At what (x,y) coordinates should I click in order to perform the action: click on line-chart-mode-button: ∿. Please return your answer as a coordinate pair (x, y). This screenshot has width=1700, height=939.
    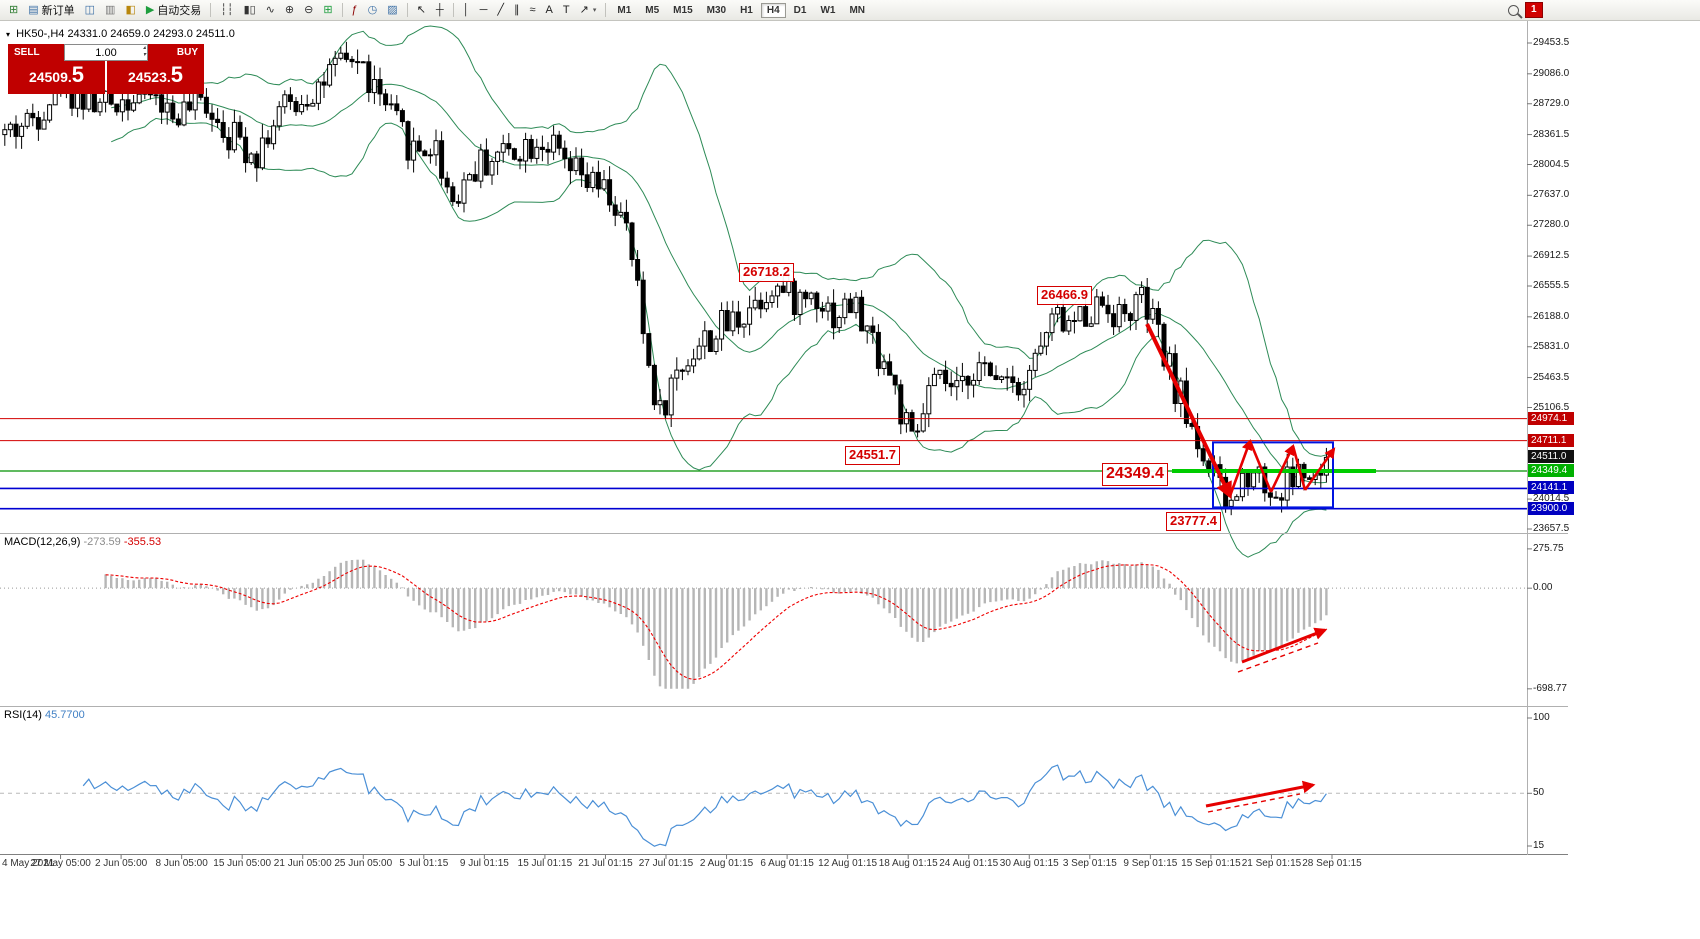
    Looking at the image, I should click on (270, 10).